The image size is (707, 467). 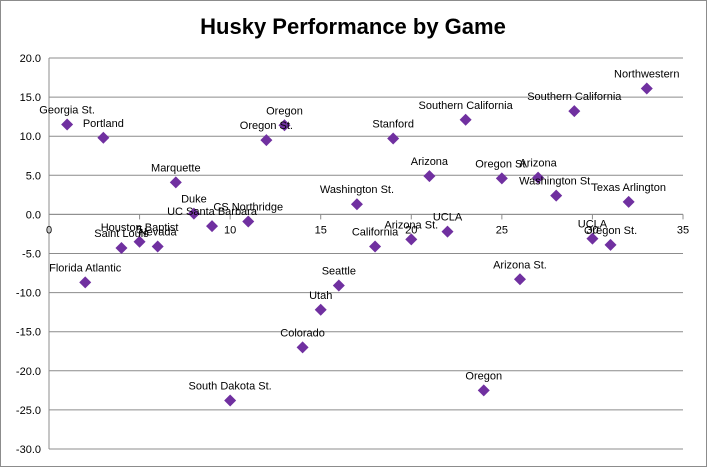 I want to click on data-label: Portland, so click(x=103, y=124).